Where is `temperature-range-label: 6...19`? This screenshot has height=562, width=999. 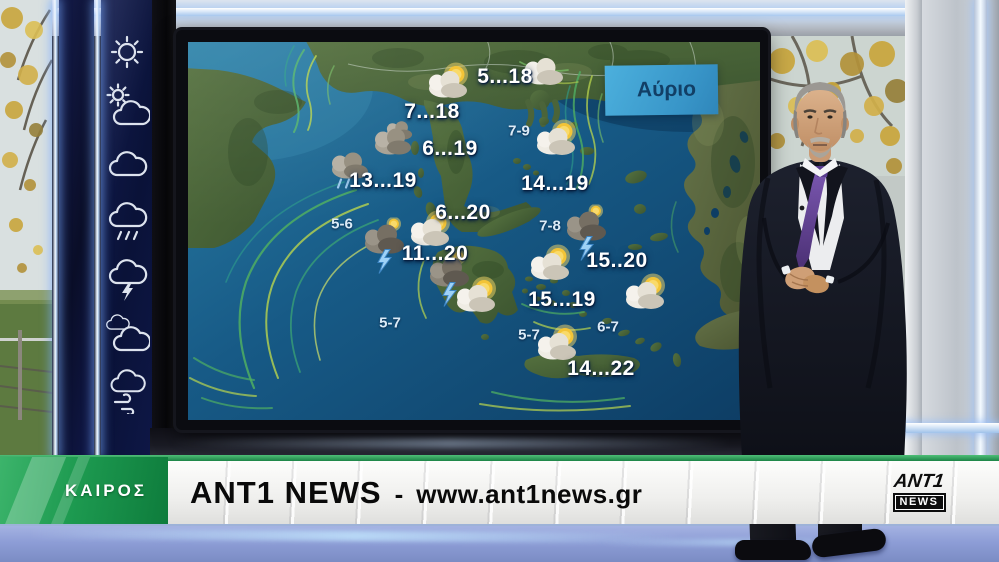 temperature-range-label: 6...19 is located at coordinates (450, 148).